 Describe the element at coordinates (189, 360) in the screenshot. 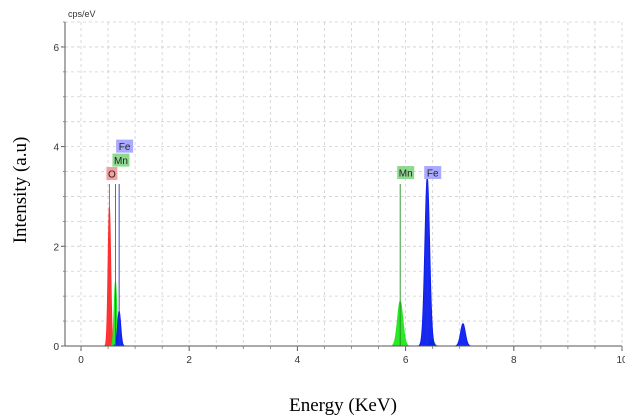

I see `x-tick-label: 2` at that location.